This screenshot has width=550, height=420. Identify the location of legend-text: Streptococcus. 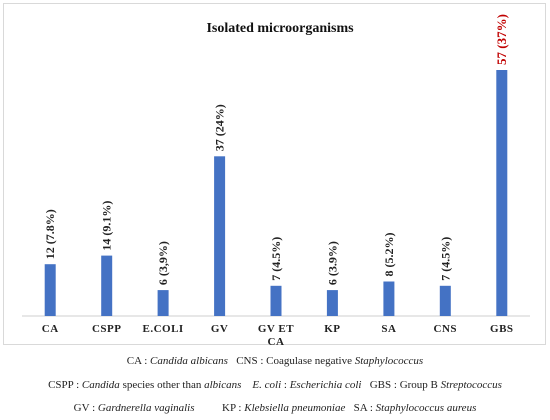
(471, 385).